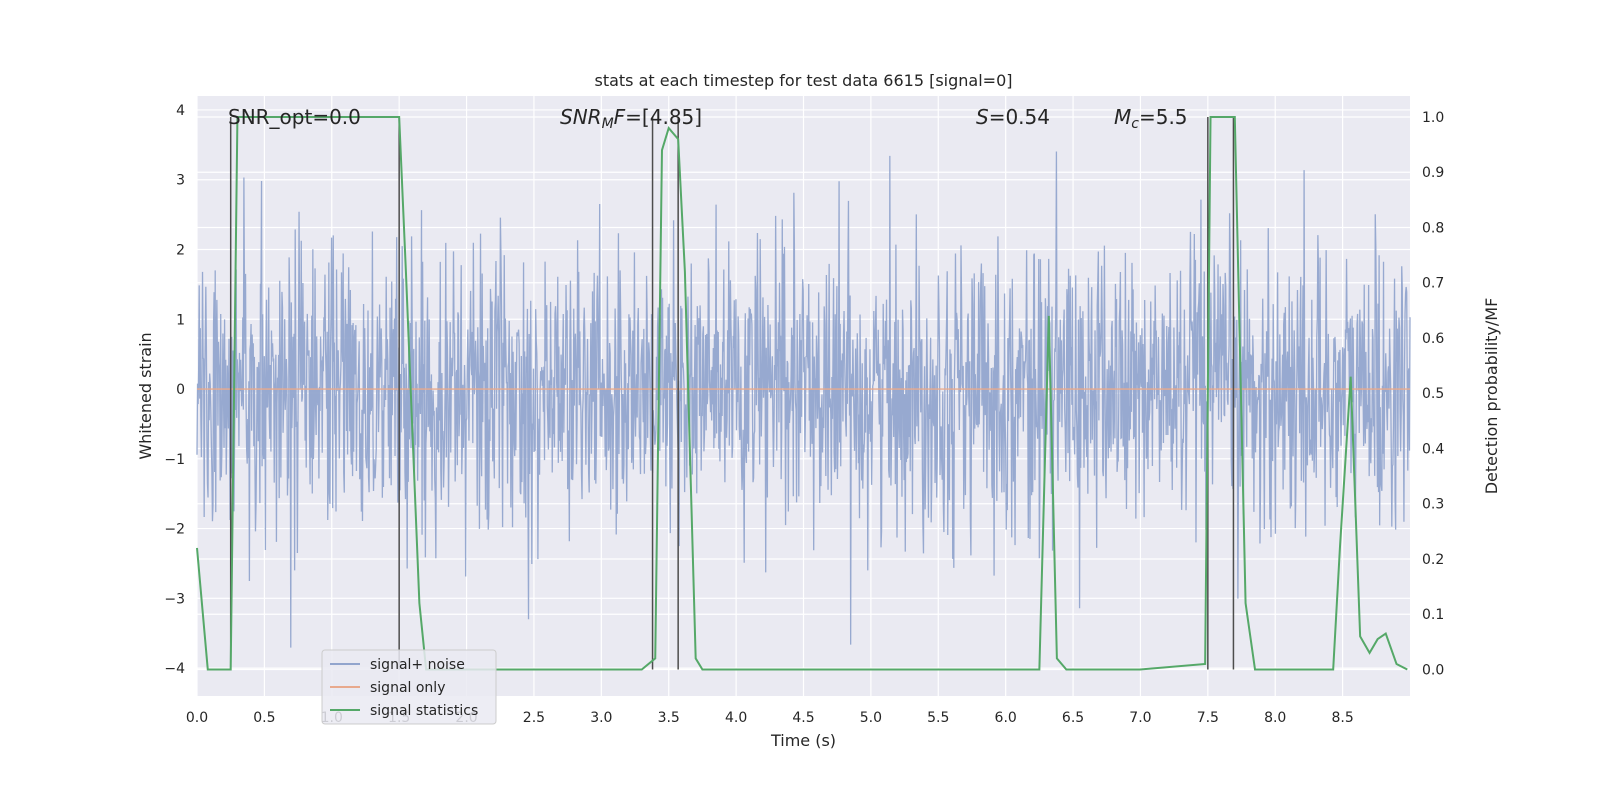 This screenshot has height=800, width=1600. What do you see at coordinates (1433, 118) in the screenshot?
I see `y-right-tick-label: 1.0` at bounding box center [1433, 118].